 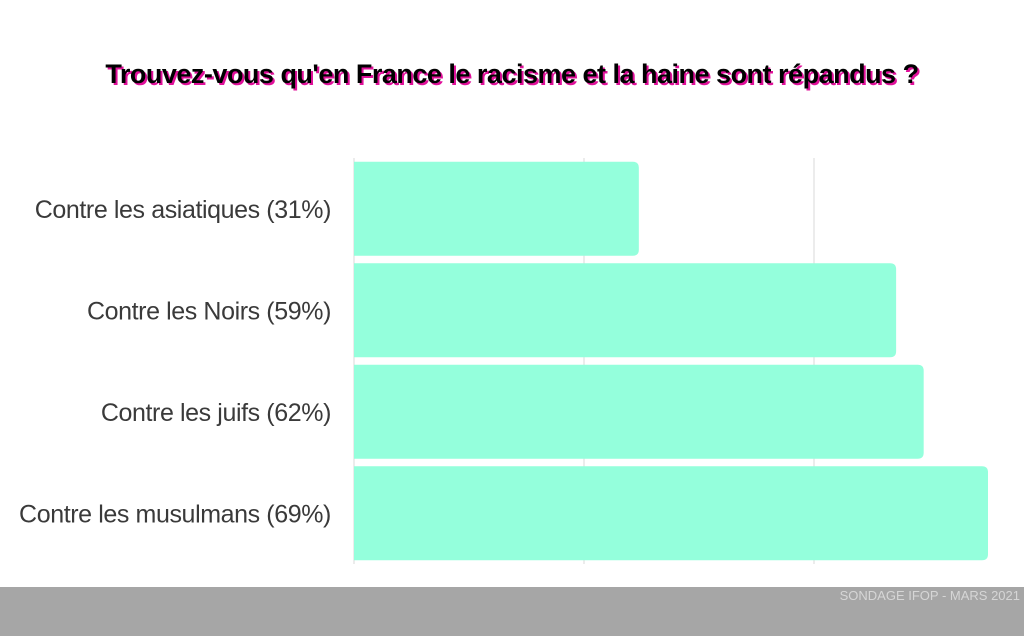 What do you see at coordinates (512, 611) in the screenshot?
I see `footer-band` at bounding box center [512, 611].